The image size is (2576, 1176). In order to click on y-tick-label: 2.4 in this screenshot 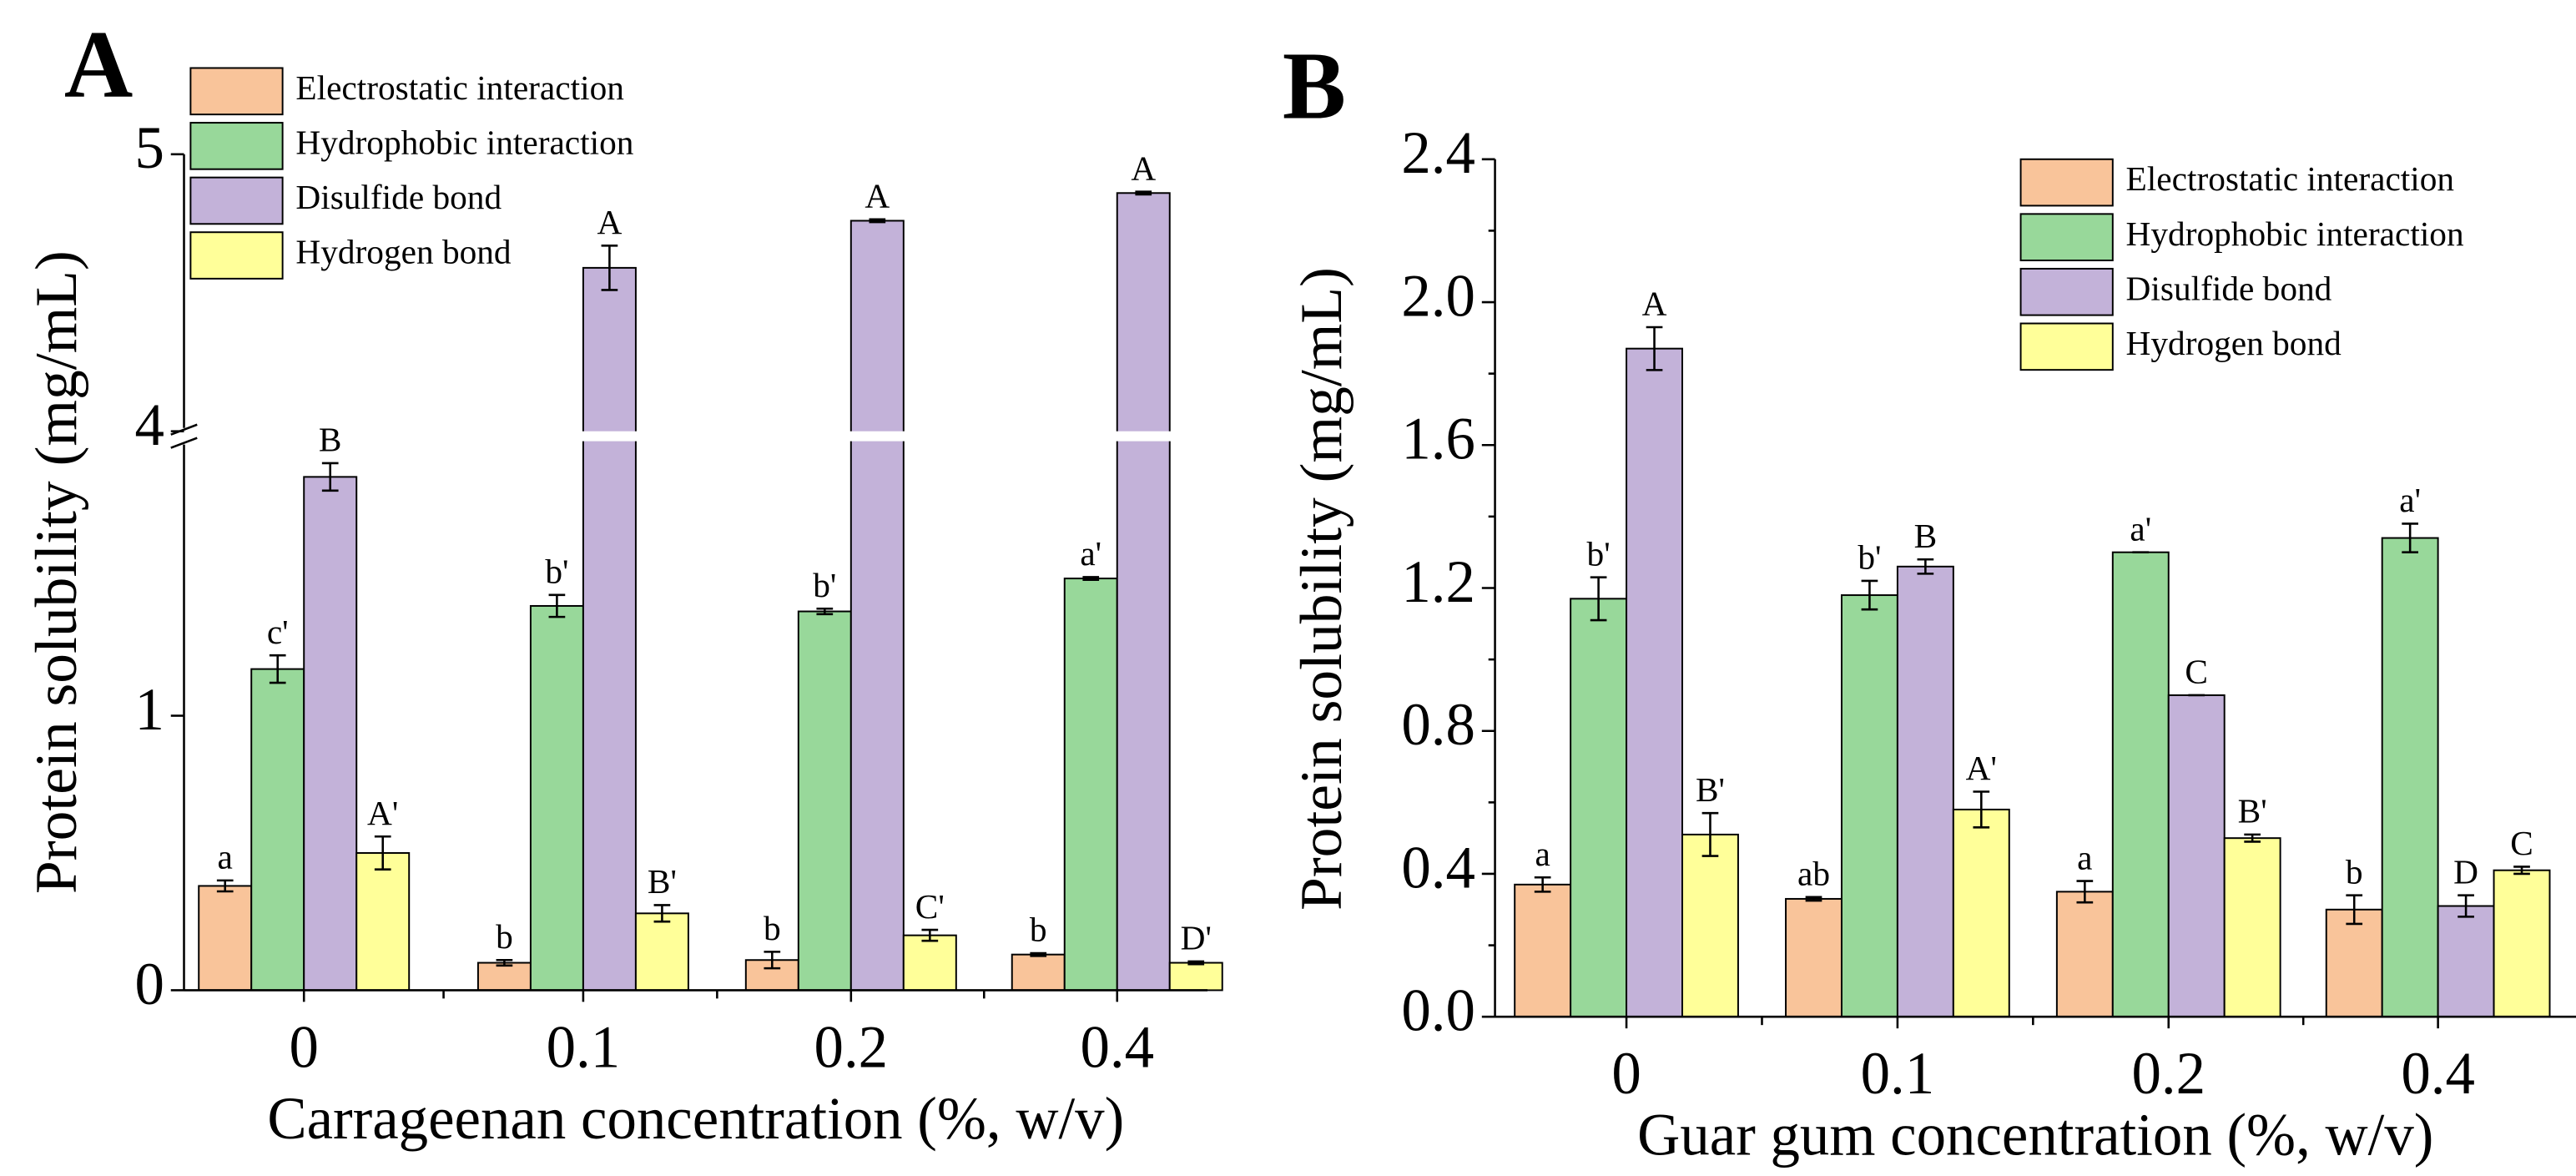, I will do `click(1438, 153)`.